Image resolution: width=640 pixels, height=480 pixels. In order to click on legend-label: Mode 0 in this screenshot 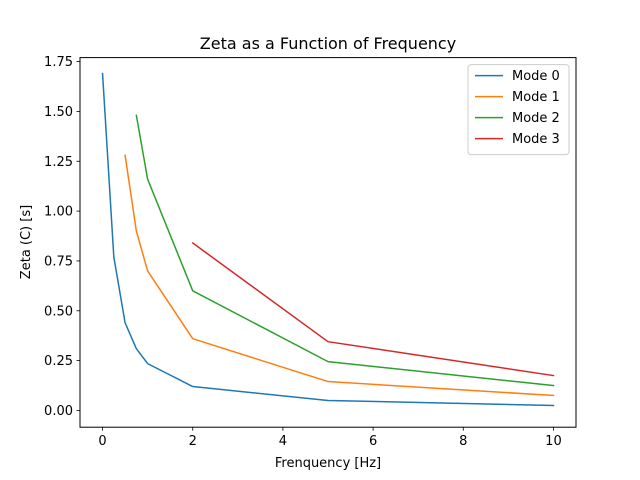, I will do `click(536, 76)`.